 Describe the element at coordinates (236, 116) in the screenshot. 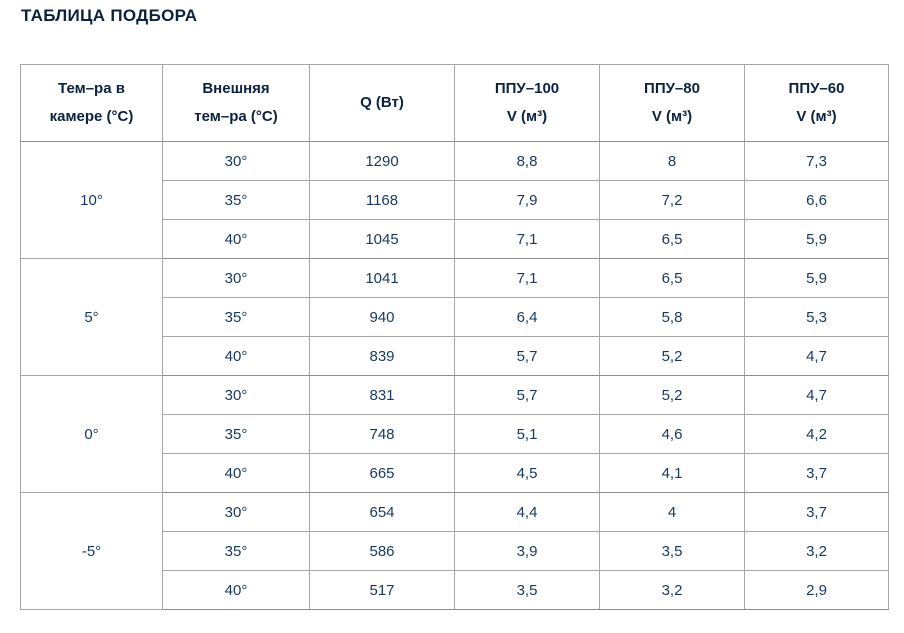

I see `column-header-label: тем–ра (°C)` at that location.